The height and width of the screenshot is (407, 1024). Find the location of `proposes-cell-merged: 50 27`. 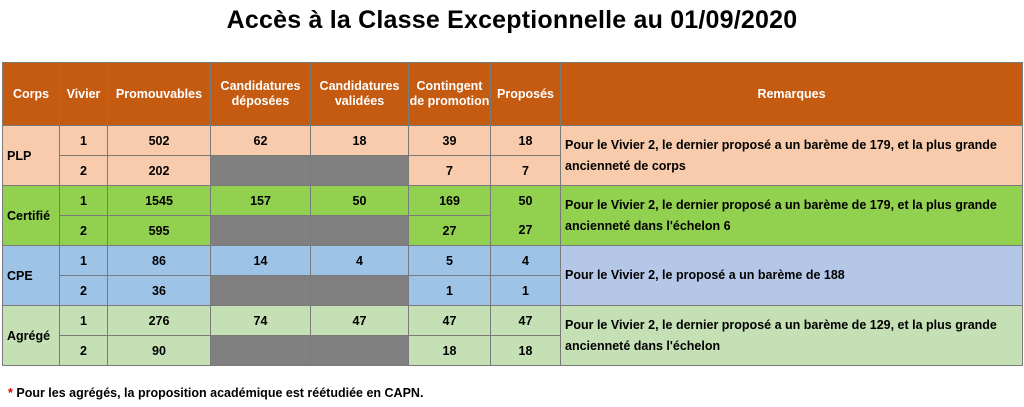

proposes-cell-merged: 50 27 is located at coordinates (525, 215).